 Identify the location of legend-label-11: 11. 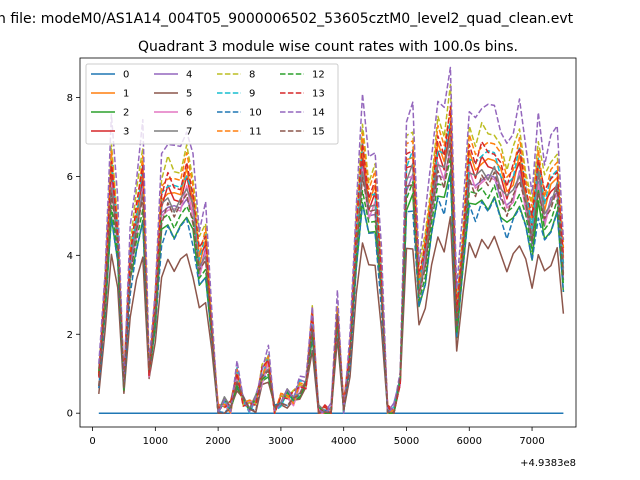
(255, 132).